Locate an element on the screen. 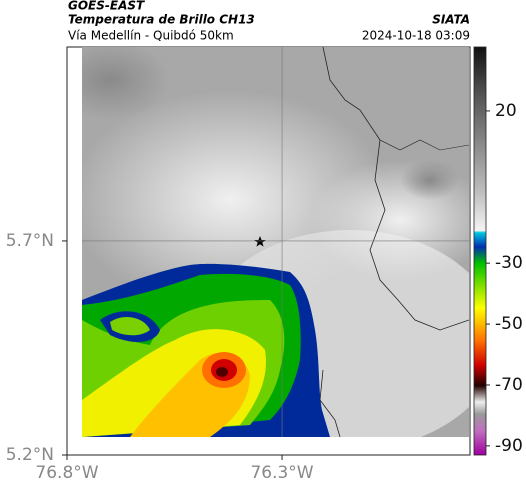  colorbar-tick-label: 20 is located at coordinates (506, 111).